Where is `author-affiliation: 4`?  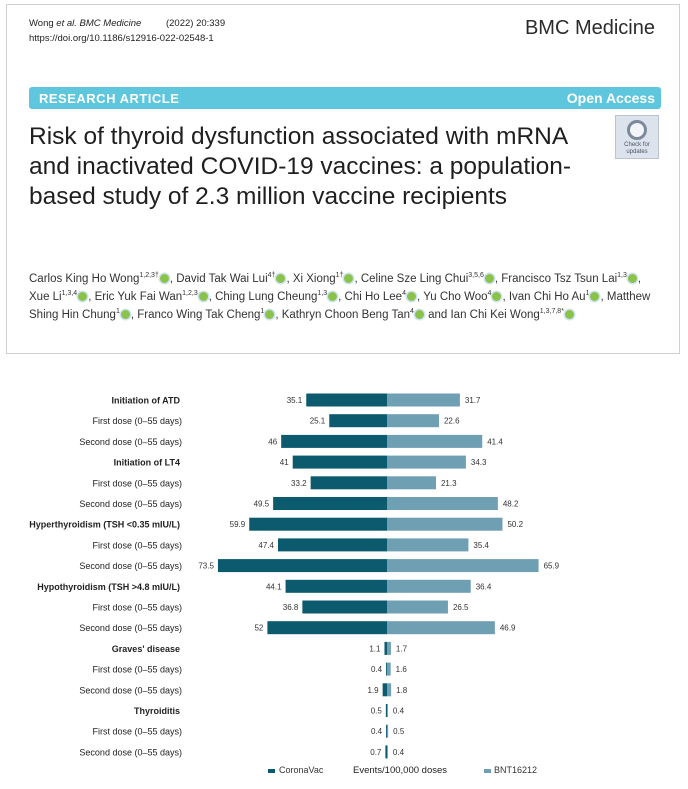 author-affiliation: 4 is located at coordinates (489, 294).